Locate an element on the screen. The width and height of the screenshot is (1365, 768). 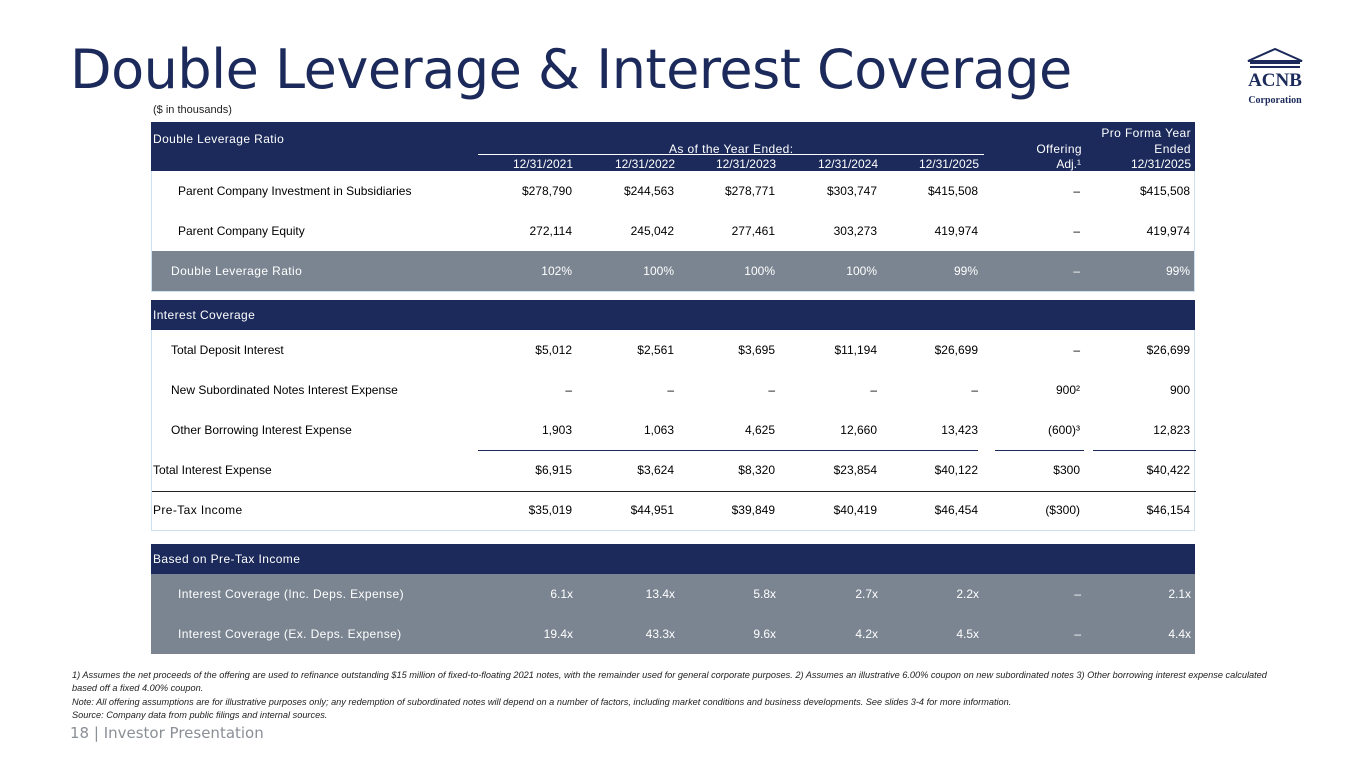
page-footer: 18 | Investor Presentation is located at coordinates (167, 733).